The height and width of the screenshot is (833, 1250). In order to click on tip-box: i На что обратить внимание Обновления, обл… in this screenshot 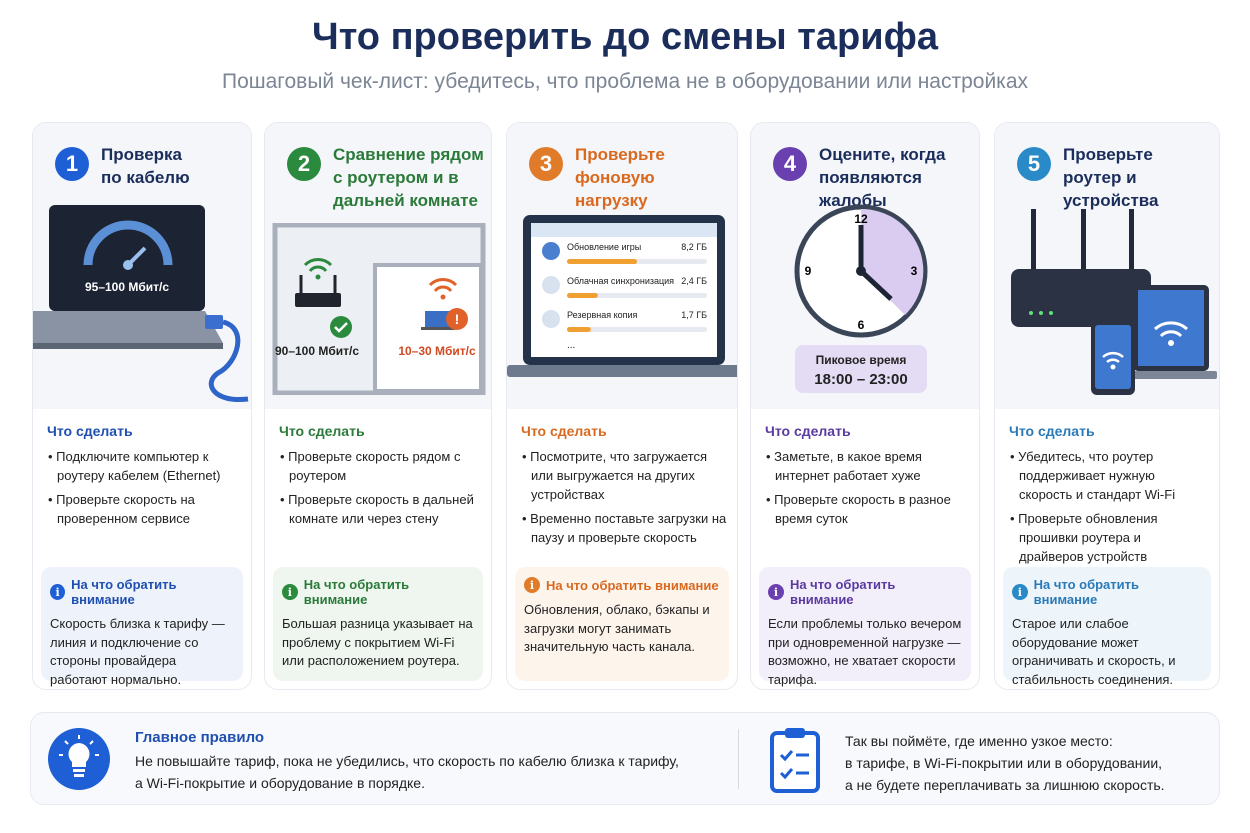, I will do `click(622, 624)`.